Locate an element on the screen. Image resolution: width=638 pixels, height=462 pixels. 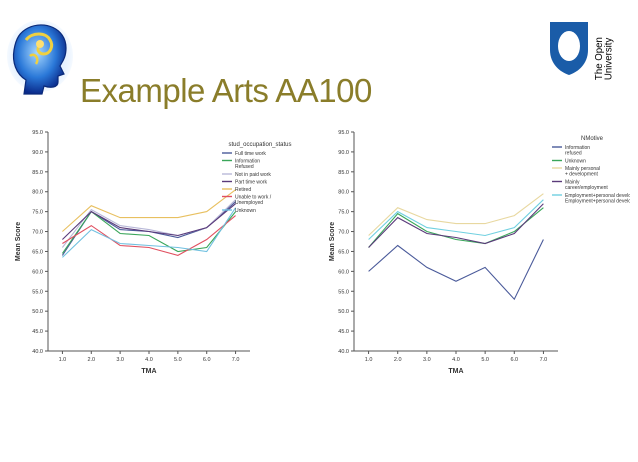
head-brain-icon is located at coordinates (40, 57).